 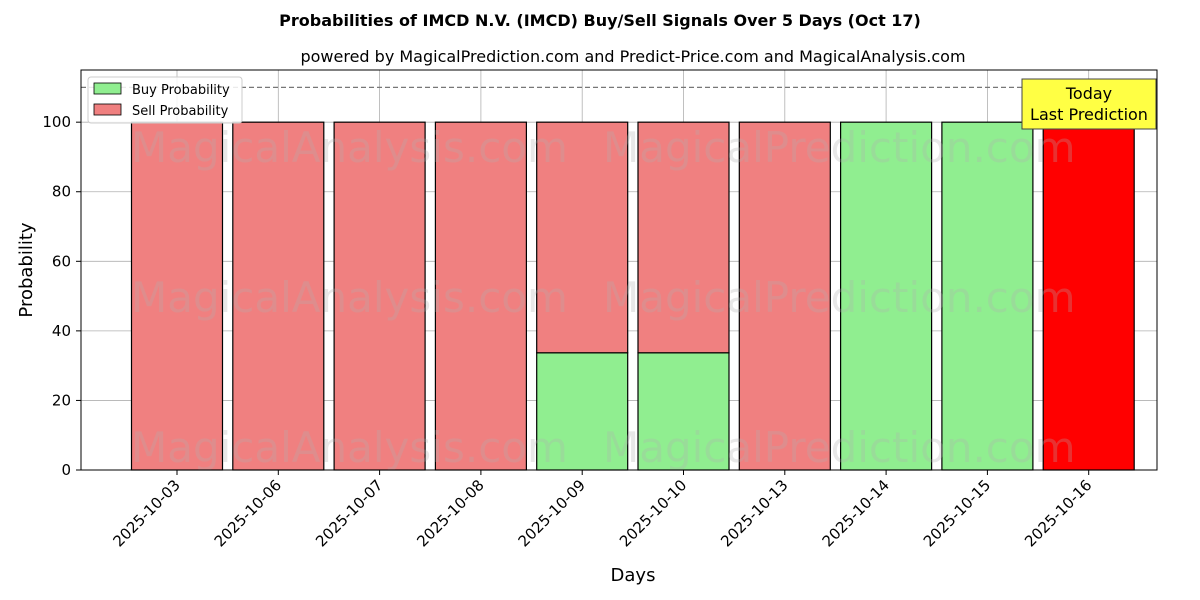 What do you see at coordinates (180, 111) in the screenshot?
I see `legend-label-sell: Sell Probability` at bounding box center [180, 111].